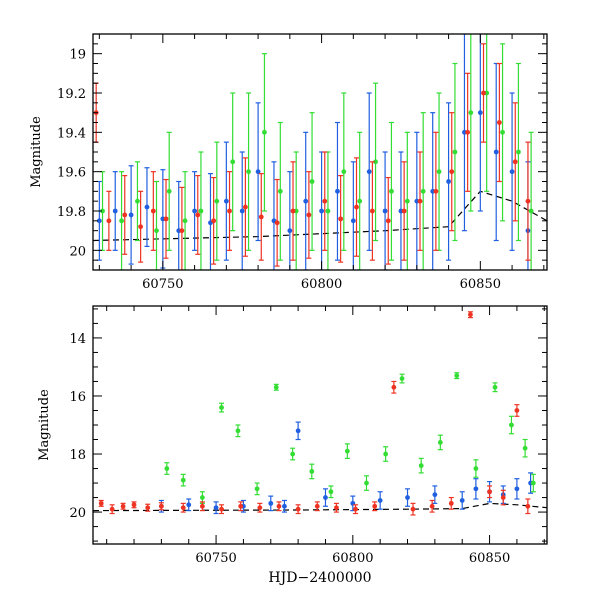 The height and width of the screenshot is (600, 600). What do you see at coordinates (480, 284) in the screenshot?
I see `top-x-tick-label: 60850` at bounding box center [480, 284].